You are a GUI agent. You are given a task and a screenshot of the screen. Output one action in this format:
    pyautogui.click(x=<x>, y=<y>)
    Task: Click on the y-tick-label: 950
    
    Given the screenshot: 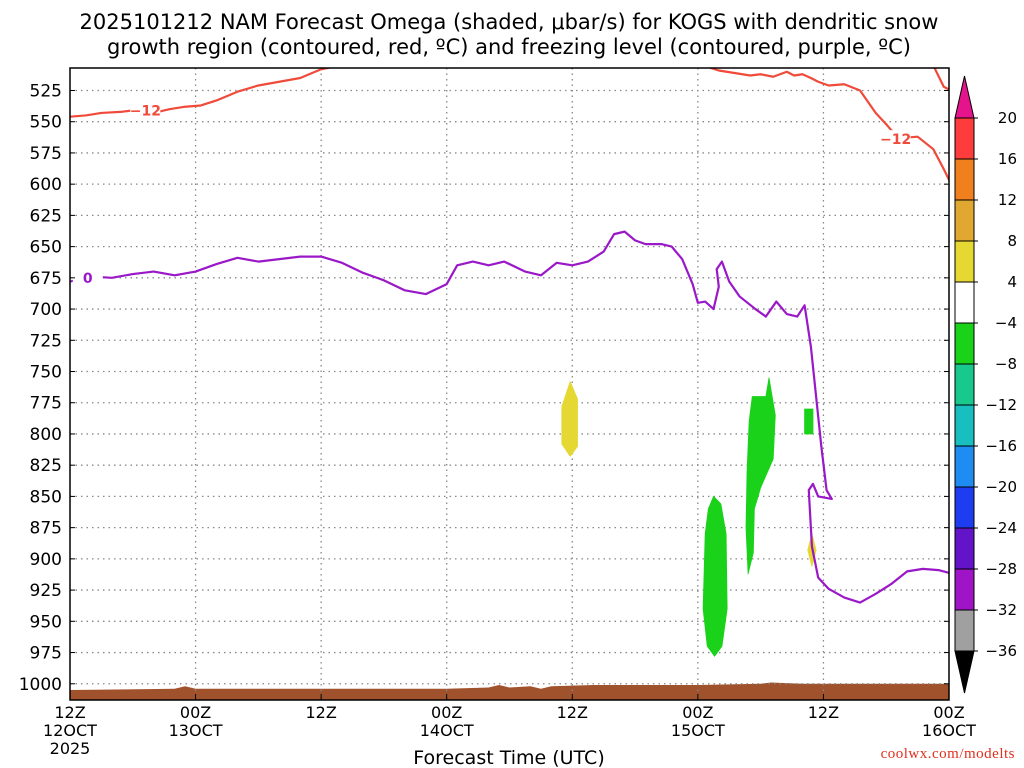 What is the action you would take?
    pyautogui.click(x=46, y=622)
    